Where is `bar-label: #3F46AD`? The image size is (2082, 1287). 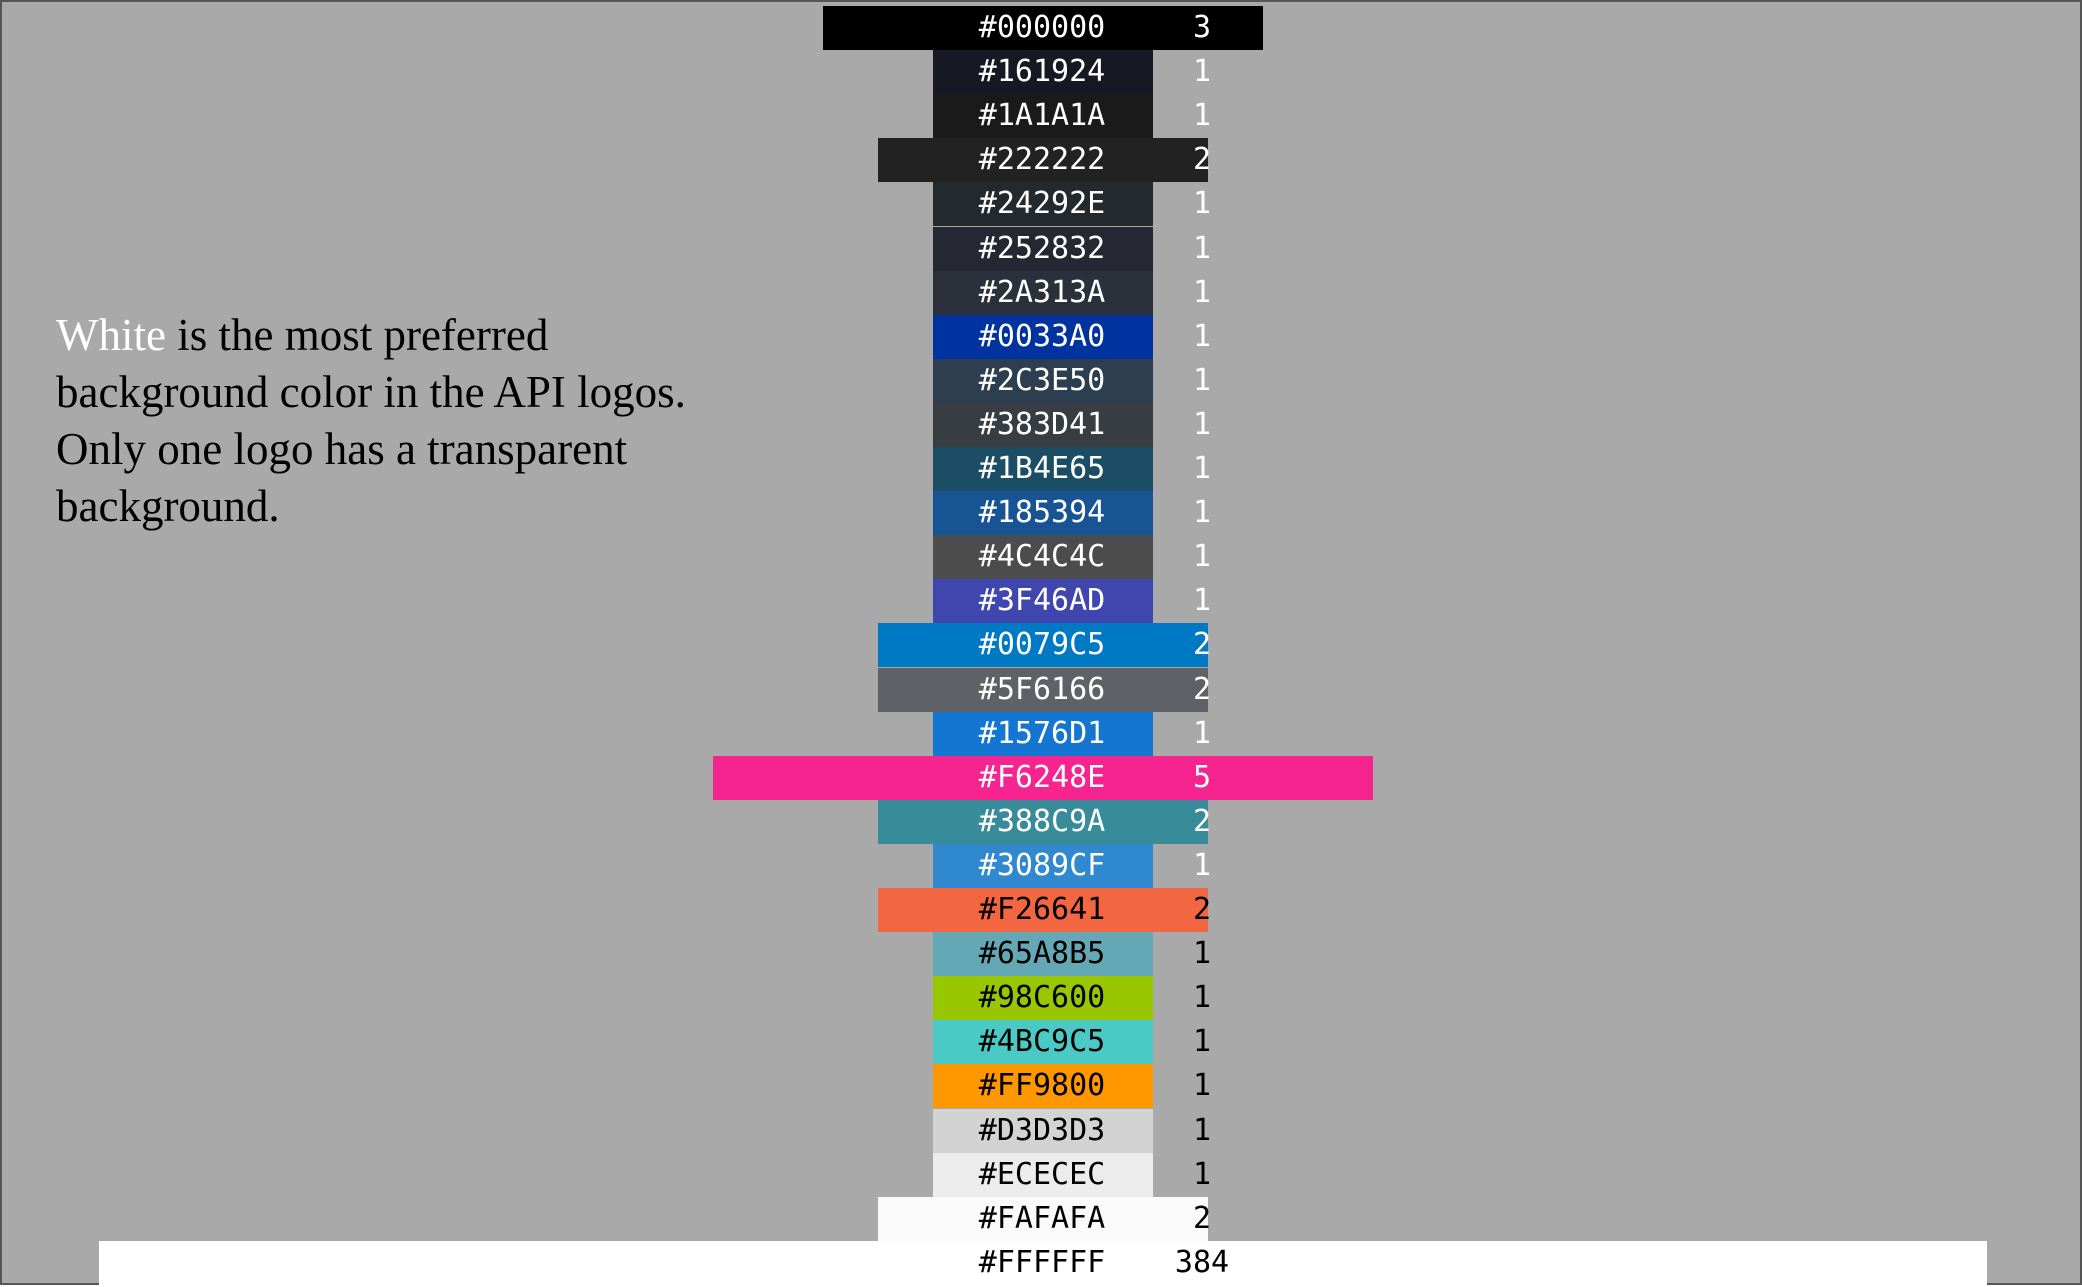
bar-label: #3F46AD is located at coordinates (1042, 601).